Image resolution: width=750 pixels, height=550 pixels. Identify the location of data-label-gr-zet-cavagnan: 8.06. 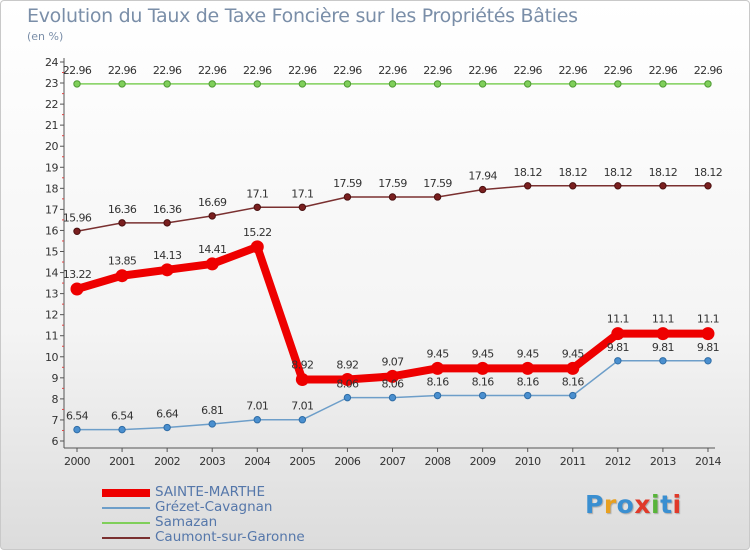
(347, 384).